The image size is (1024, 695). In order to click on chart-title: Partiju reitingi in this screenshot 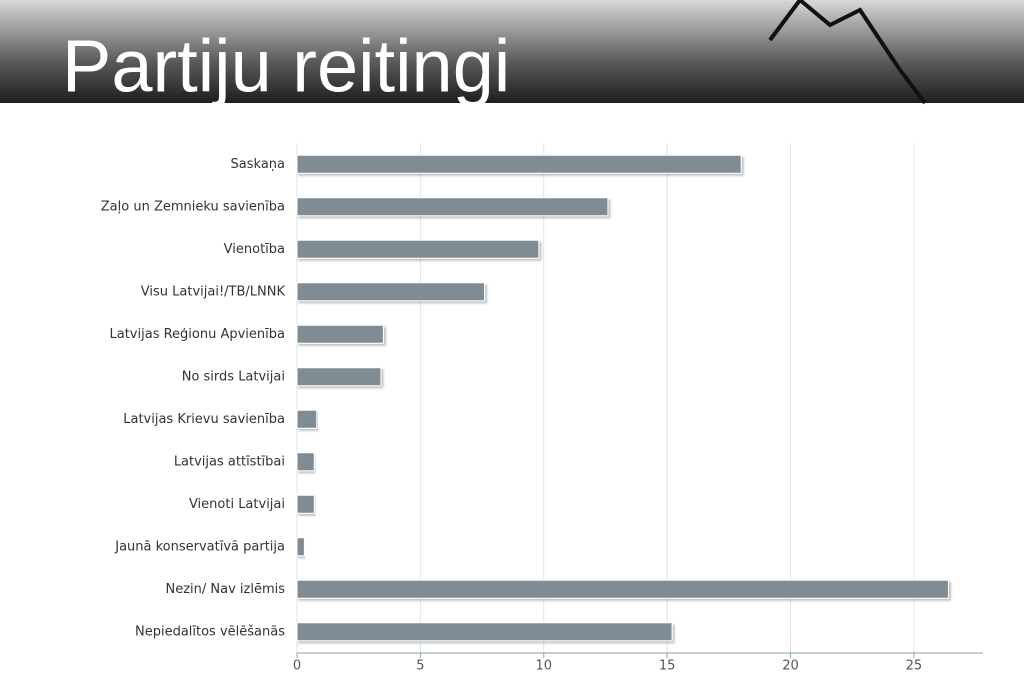, I will do `click(286, 66)`.